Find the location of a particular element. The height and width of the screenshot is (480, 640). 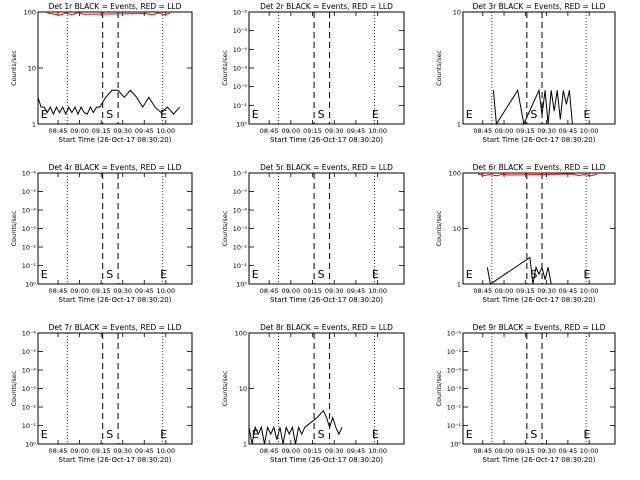

y-tick-label: 100 is located at coordinates (455, 174).